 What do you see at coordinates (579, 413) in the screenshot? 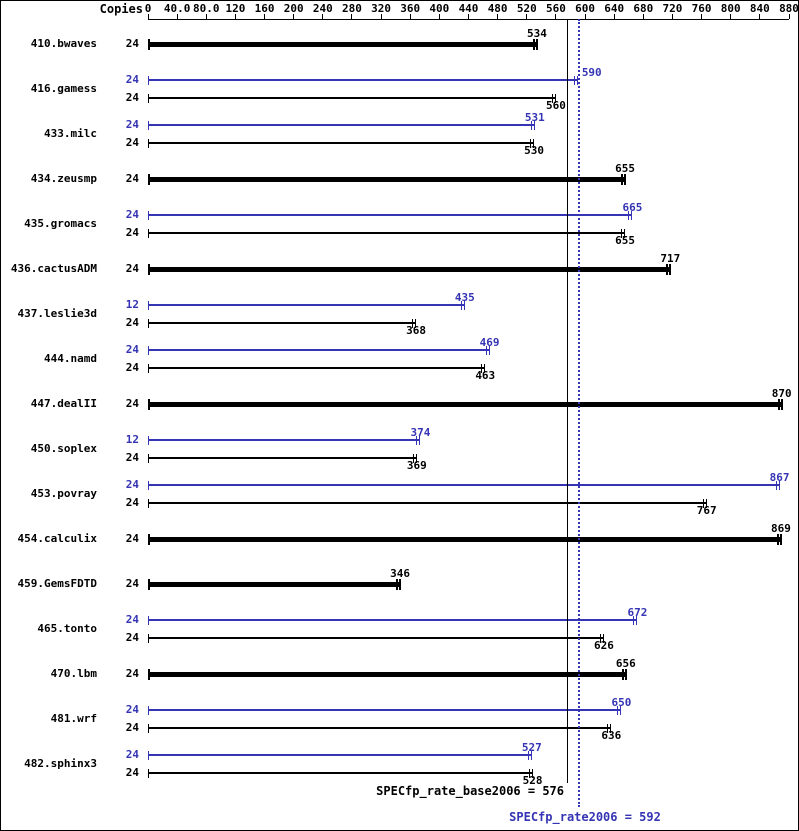
I see `reference-line-peak` at bounding box center [579, 413].